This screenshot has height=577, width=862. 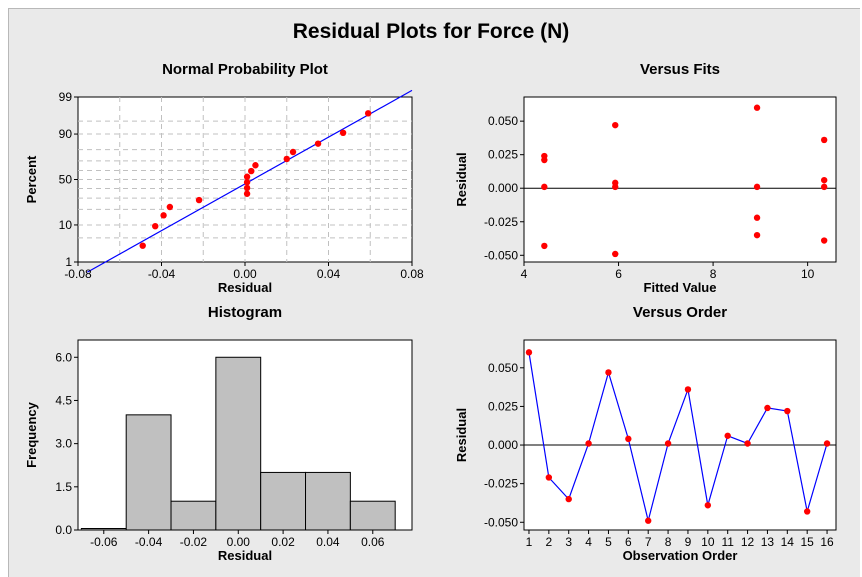 What do you see at coordinates (66, 134) in the screenshot?
I see `y-tick-label-0: 90` at bounding box center [66, 134].